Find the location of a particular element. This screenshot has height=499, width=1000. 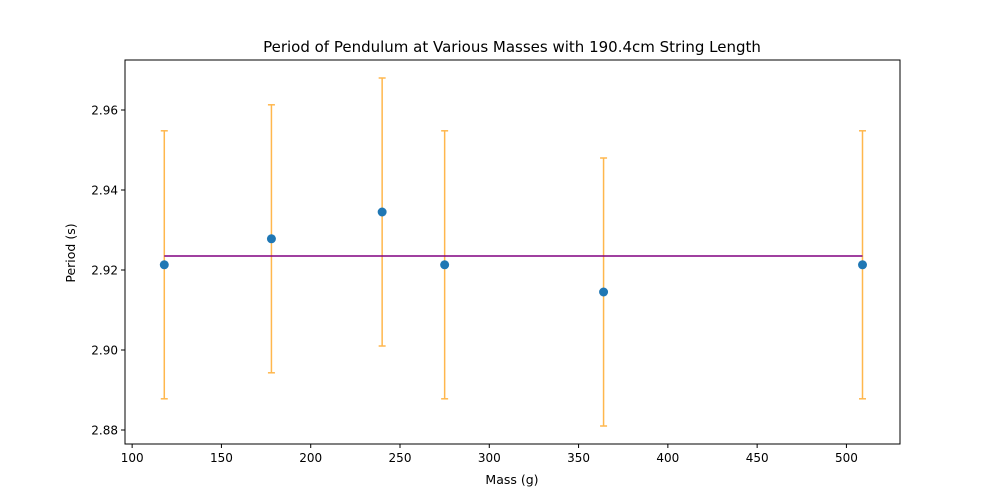

y-tick-label: 2.94 is located at coordinates (104, 191).